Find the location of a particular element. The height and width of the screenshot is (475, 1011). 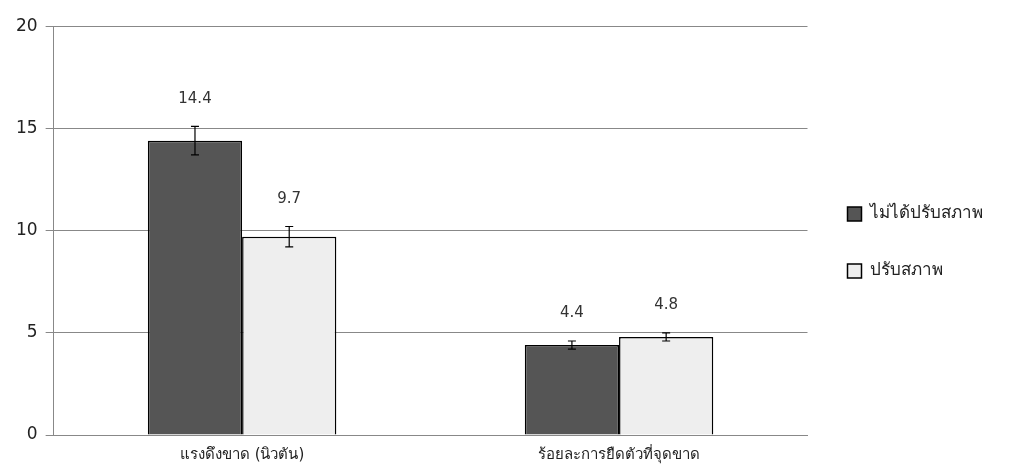

data-label: 14.4 is located at coordinates (195, 97).